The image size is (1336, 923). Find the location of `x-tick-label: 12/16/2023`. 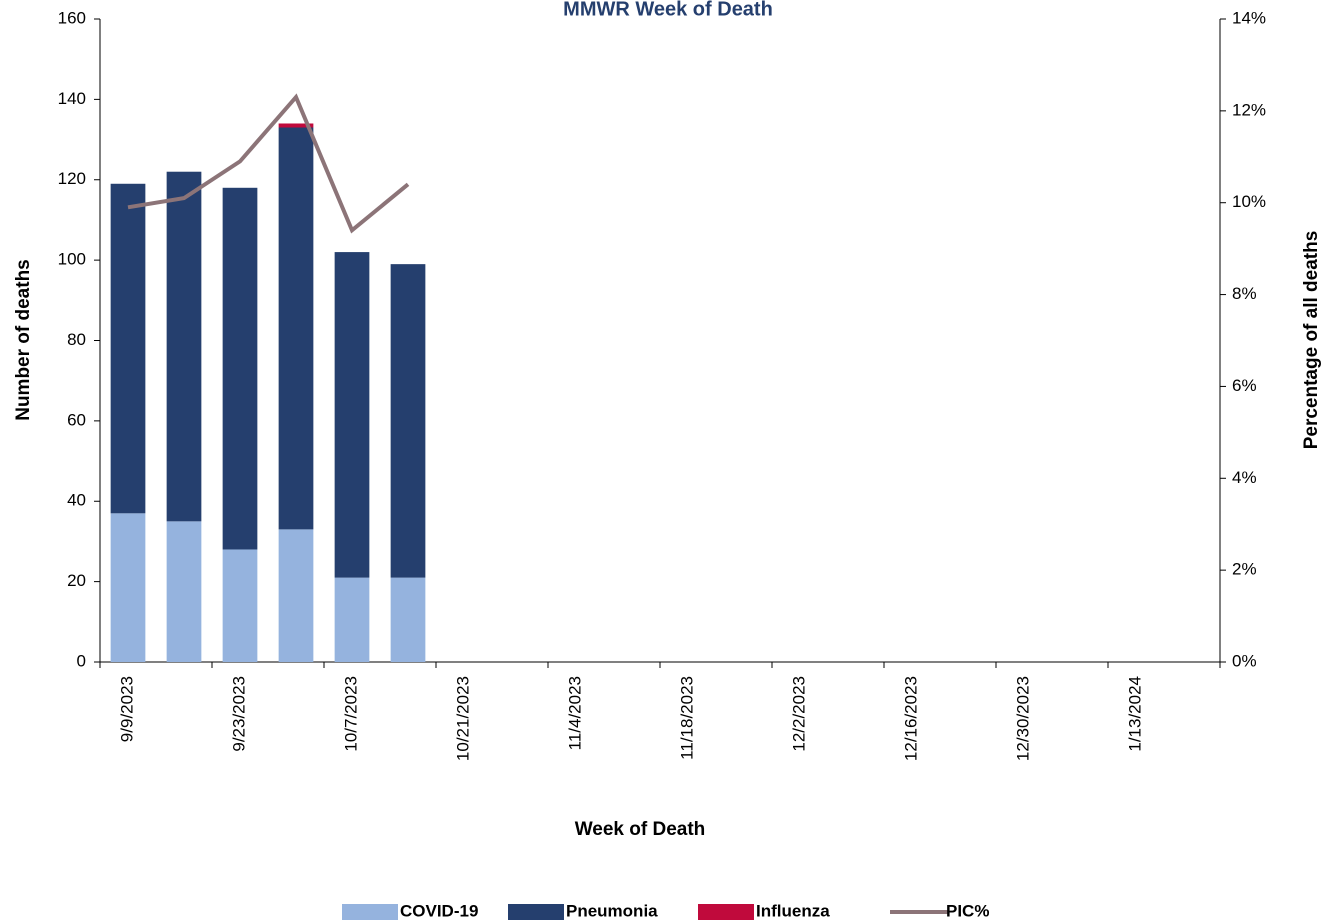

x-tick-label: 12/16/2023 is located at coordinates (910, 718).